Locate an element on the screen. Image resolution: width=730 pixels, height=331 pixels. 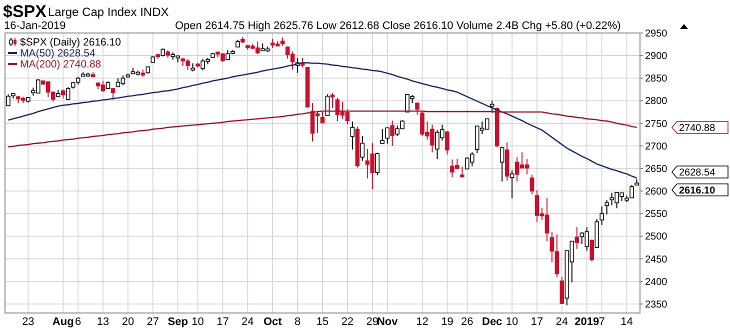
x-tick-label: 13 is located at coordinates (103, 322).